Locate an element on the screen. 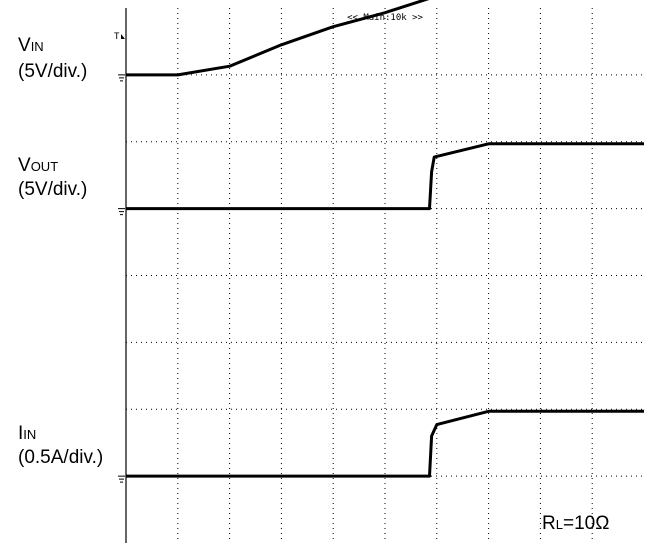 This screenshot has width=646, height=544. vout-label: VOUT is located at coordinates (38, 166).